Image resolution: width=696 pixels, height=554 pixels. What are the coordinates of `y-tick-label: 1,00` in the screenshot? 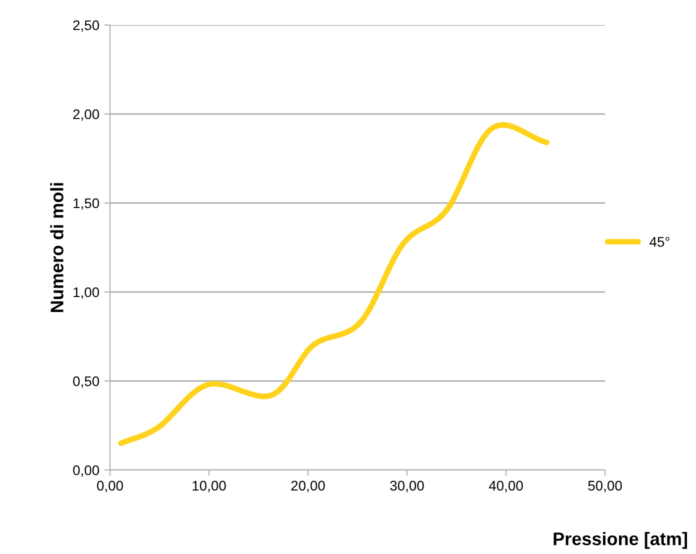 It's located at (87, 293).